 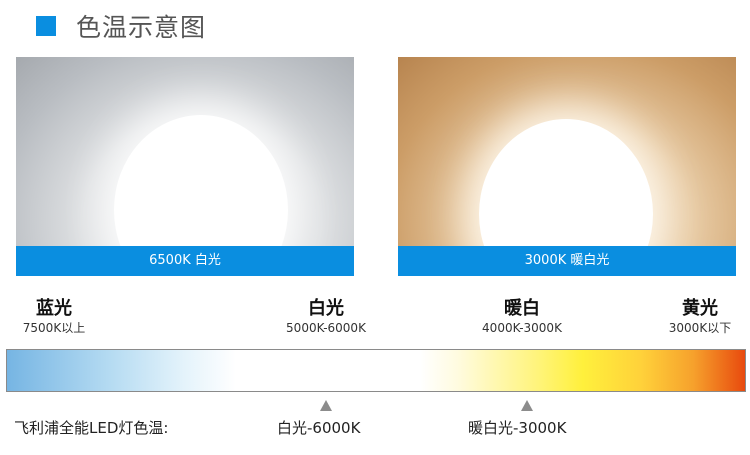 I want to click on cool-light-caption: 6500K 白光, so click(x=185, y=261).